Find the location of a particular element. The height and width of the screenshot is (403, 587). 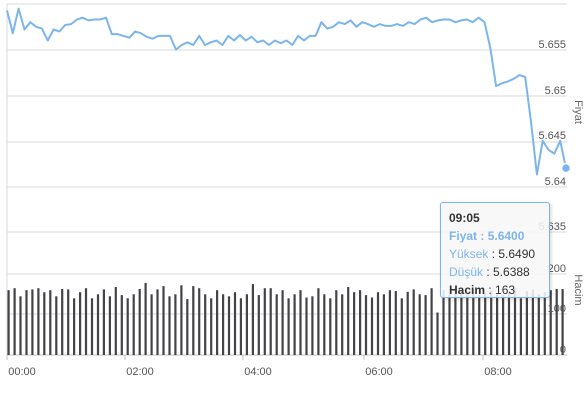

tooltip-high-label: Yüksek is located at coordinates (469, 254).